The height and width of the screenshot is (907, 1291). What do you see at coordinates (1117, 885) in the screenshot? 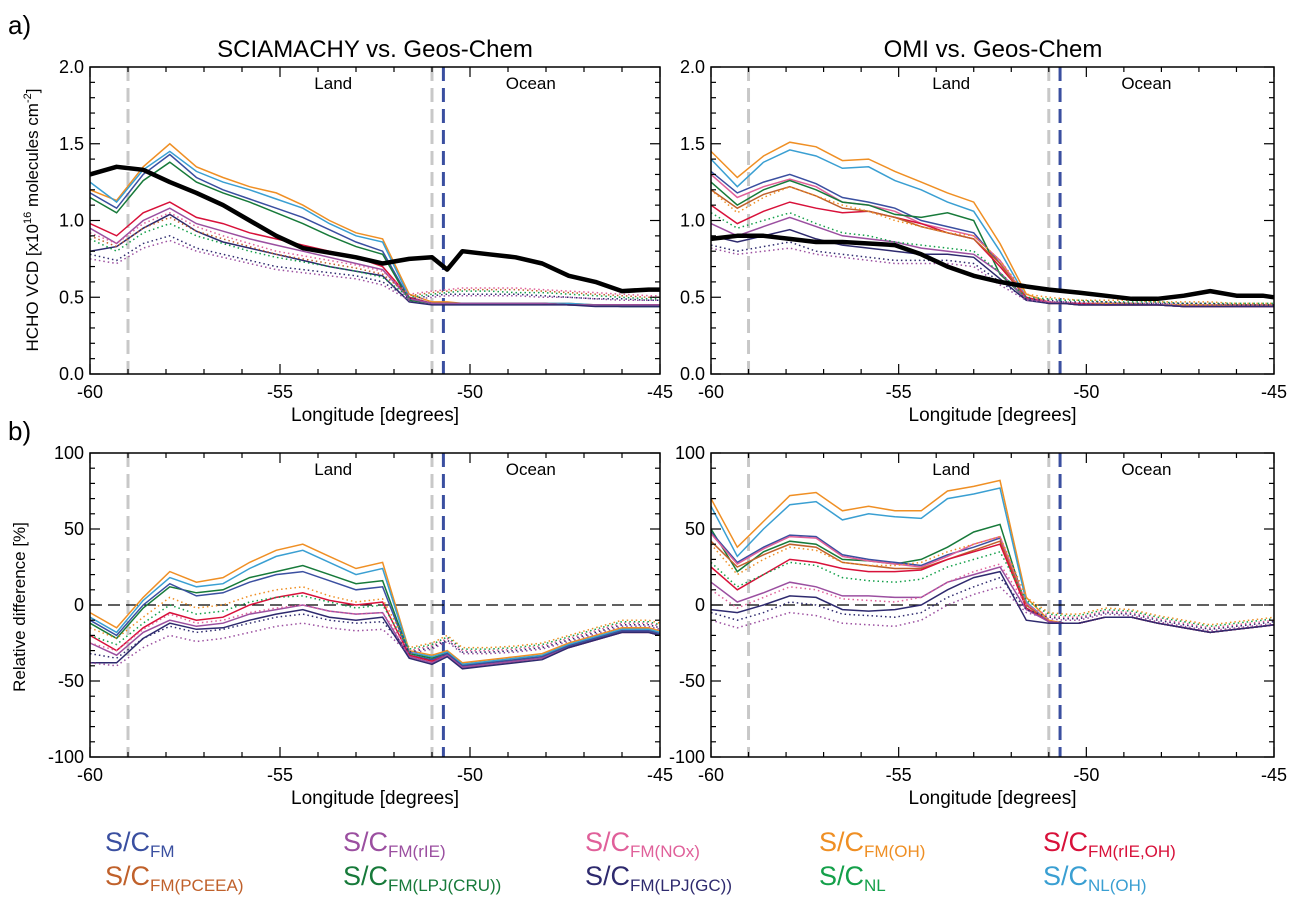
I see `legend-label-subscript: NL(OH)` at bounding box center [1117, 885].